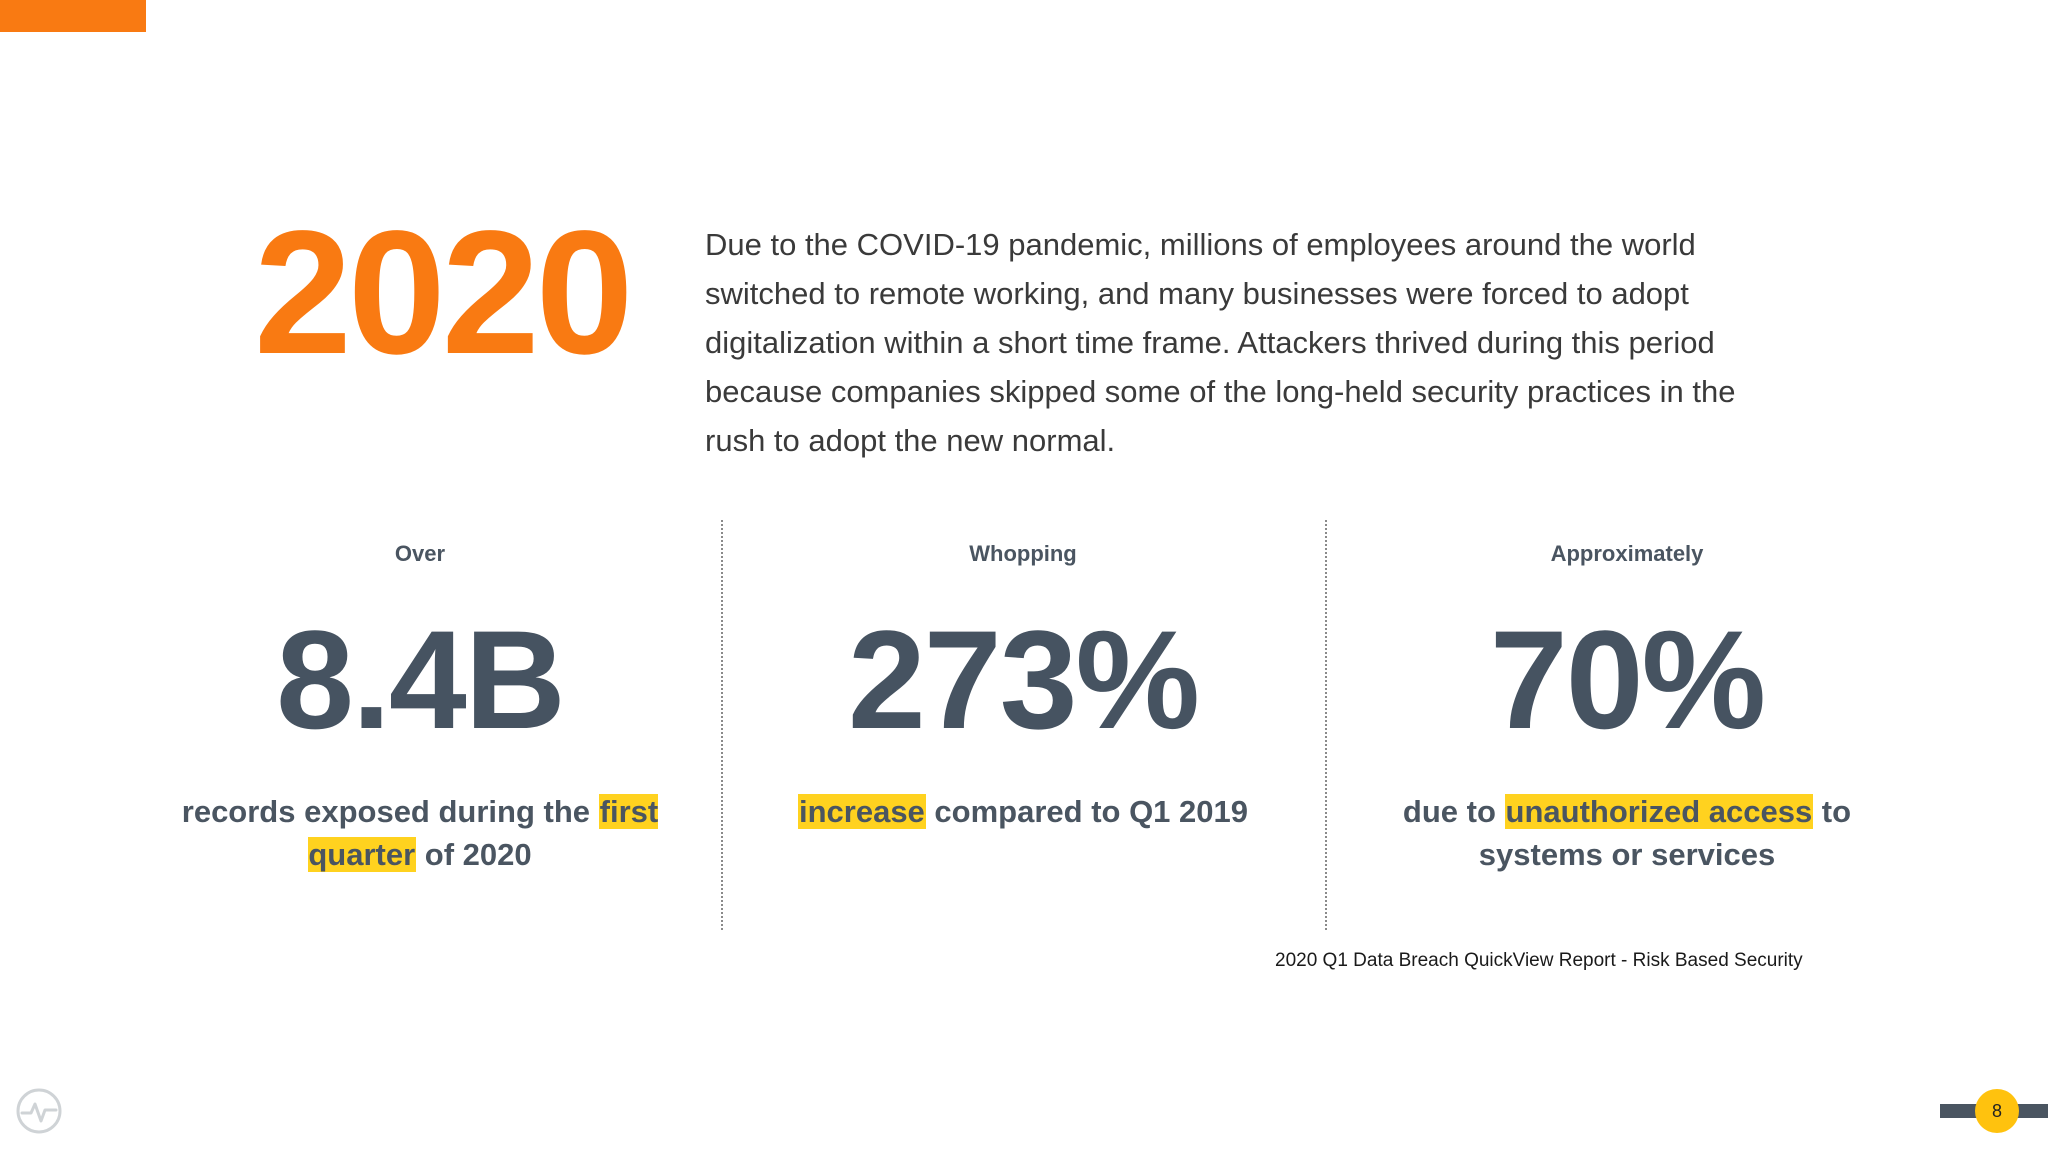  Describe the element at coordinates (1659, 811) in the screenshot. I see `desc-highlight: unauthorized access` at that location.